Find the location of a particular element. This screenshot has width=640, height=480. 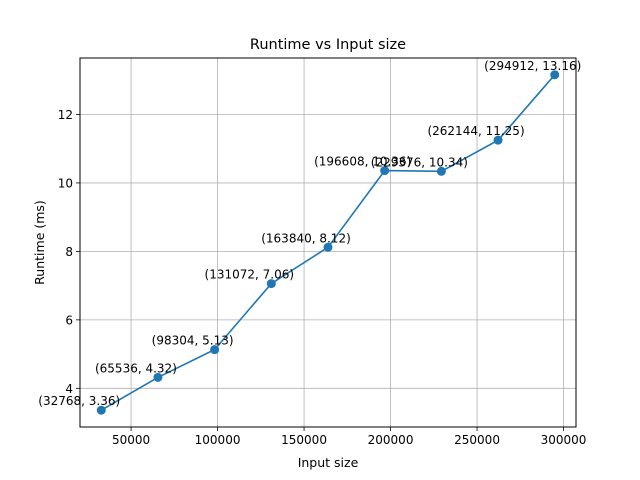

x-tick-label: 100000 is located at coordinates (218, 440).